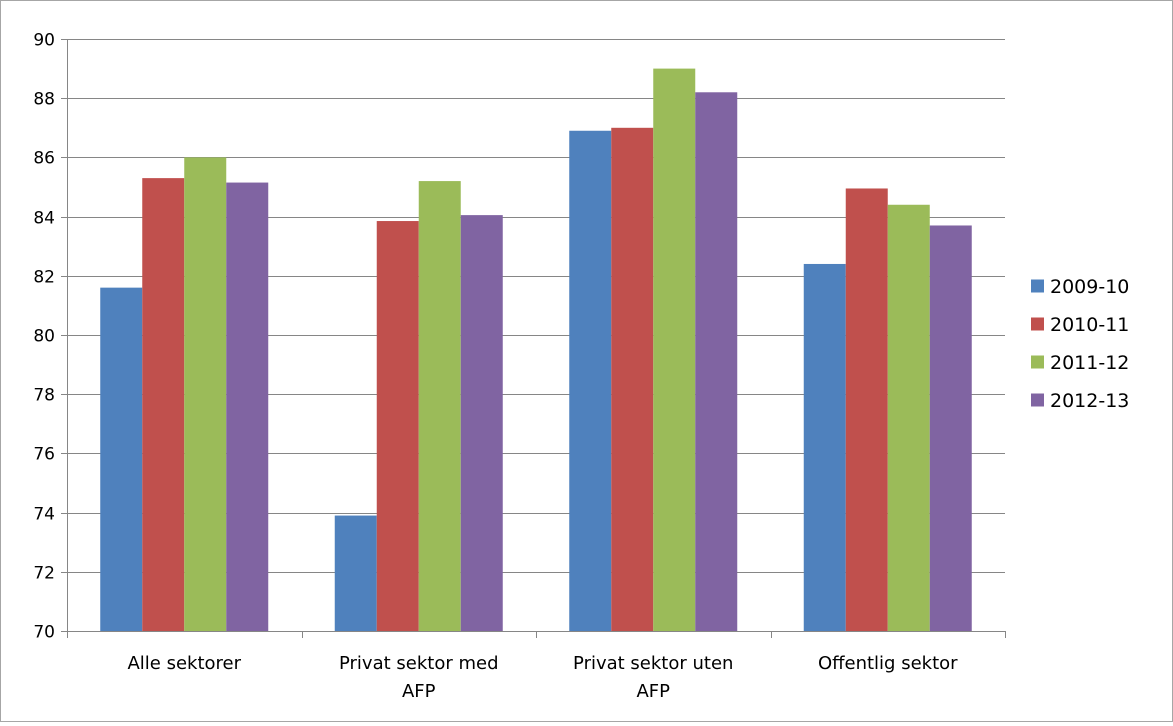  What do you see at coordinates (44, 396) in the screenshot?
I see `y-tick-label: 78` at bounding box center [44, 396].